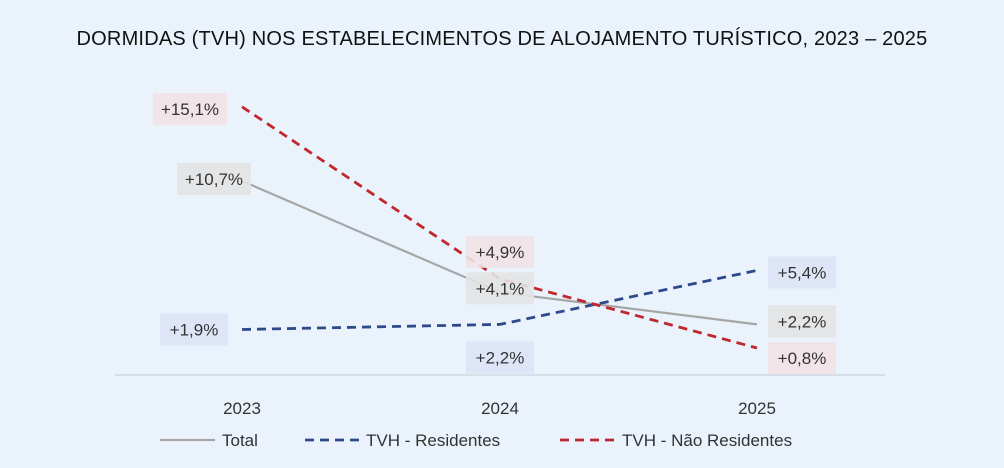 The image size is (1004, 468). I want to click on data-label-tvh-n-o-residentes-2024: +4,9%, so click(500, 252).